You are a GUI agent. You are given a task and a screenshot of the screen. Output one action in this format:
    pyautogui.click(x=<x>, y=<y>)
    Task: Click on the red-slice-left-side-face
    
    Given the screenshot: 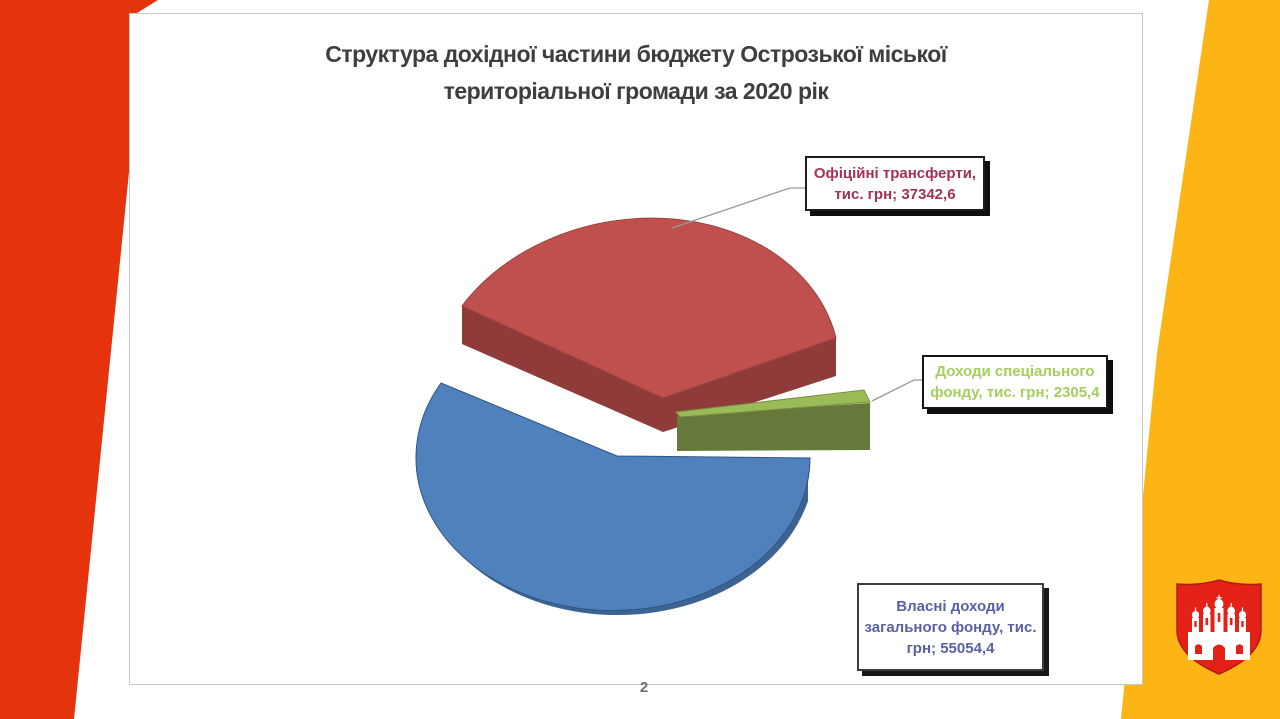 What is the action you would take?
    pyautogui.click(x=562, y=369)
    